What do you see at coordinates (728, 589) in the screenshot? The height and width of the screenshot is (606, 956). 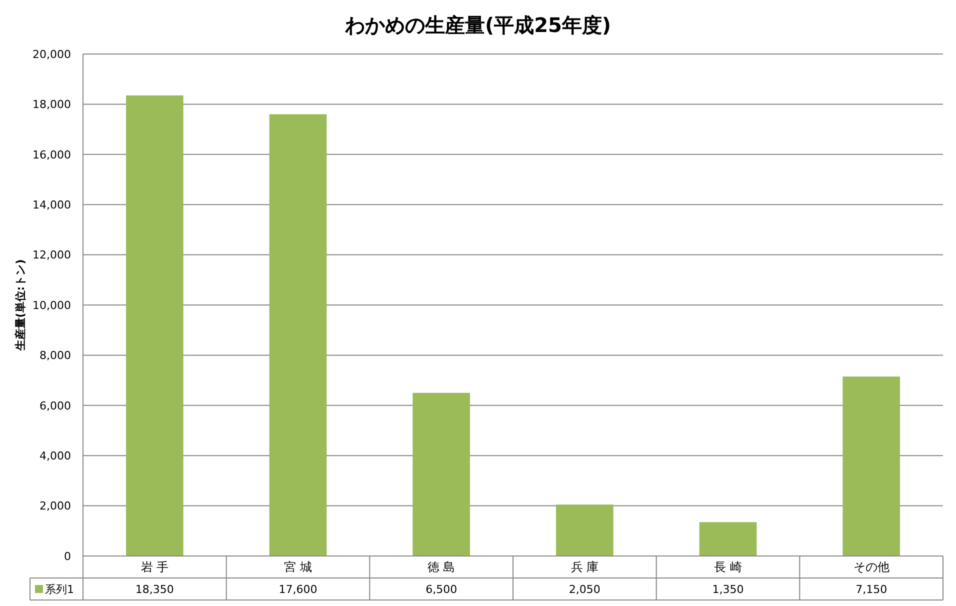 I see `data-label: 1,350` at bounding box center [728, 589].